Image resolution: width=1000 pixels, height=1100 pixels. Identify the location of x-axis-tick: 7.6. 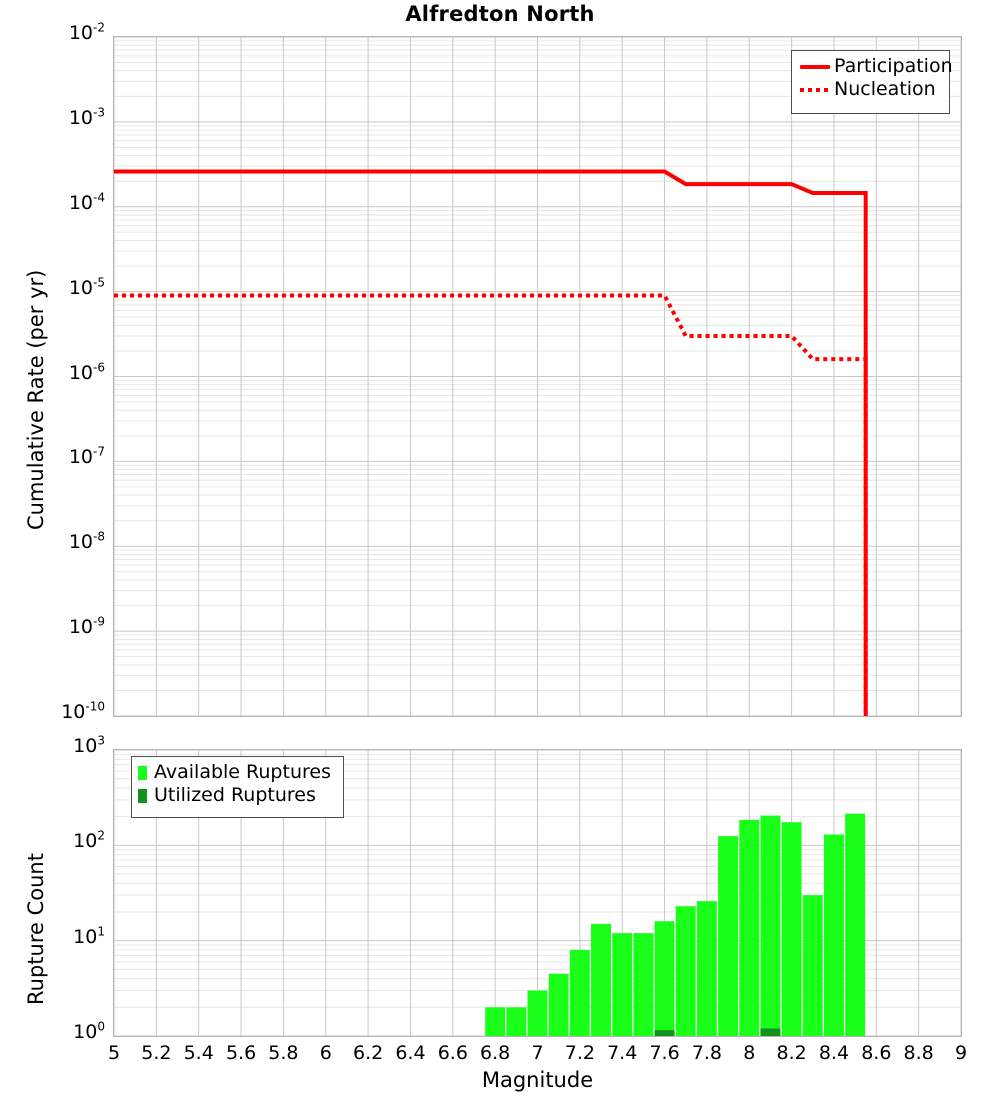
(664, 1053).